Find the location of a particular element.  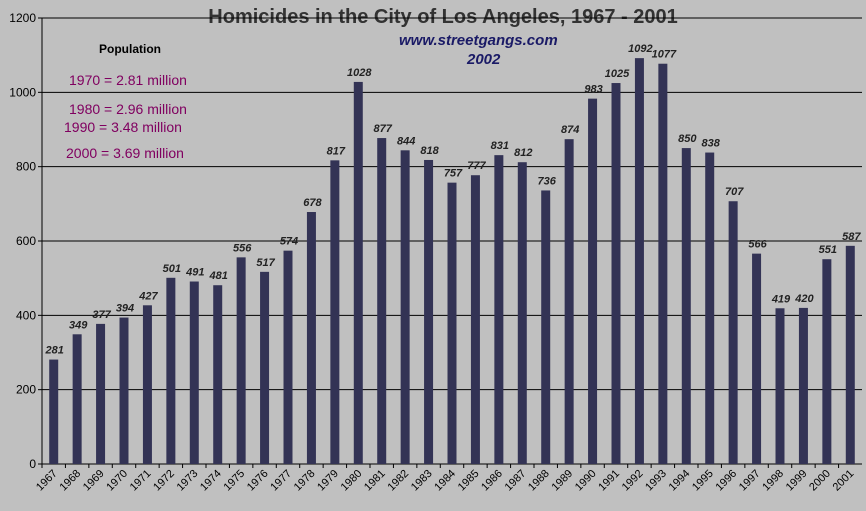

data-label-2001: 587 is located at coordinates (851, 237).